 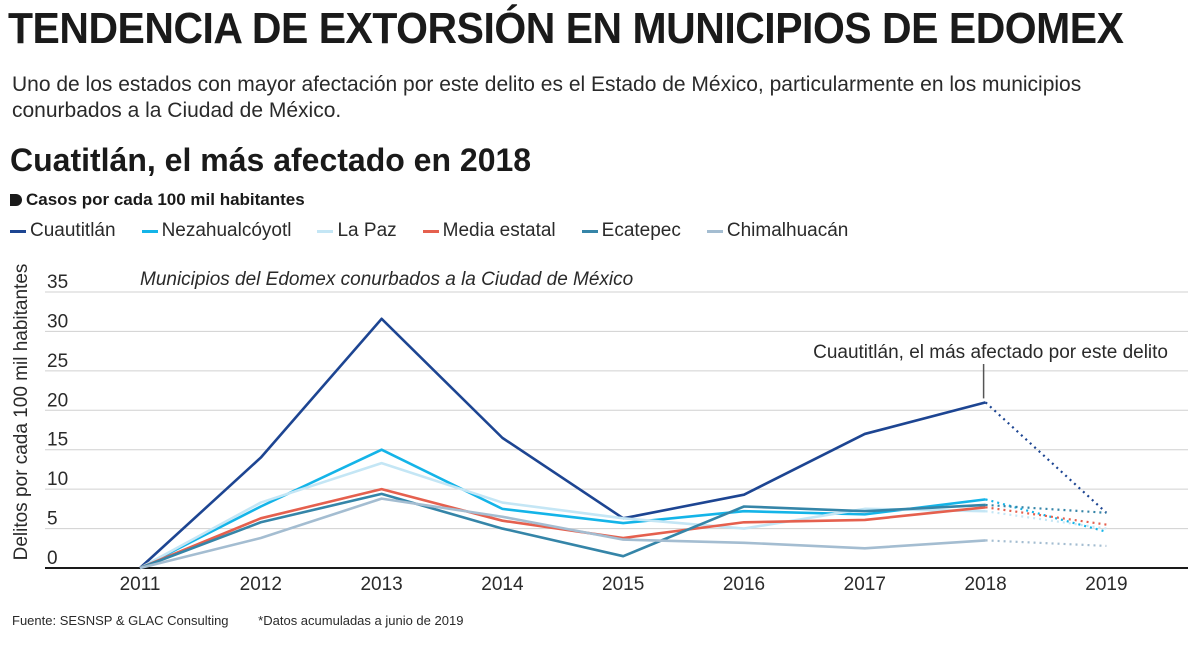 I want to click on legend-label: La Paz, so click(x=367, y=230).